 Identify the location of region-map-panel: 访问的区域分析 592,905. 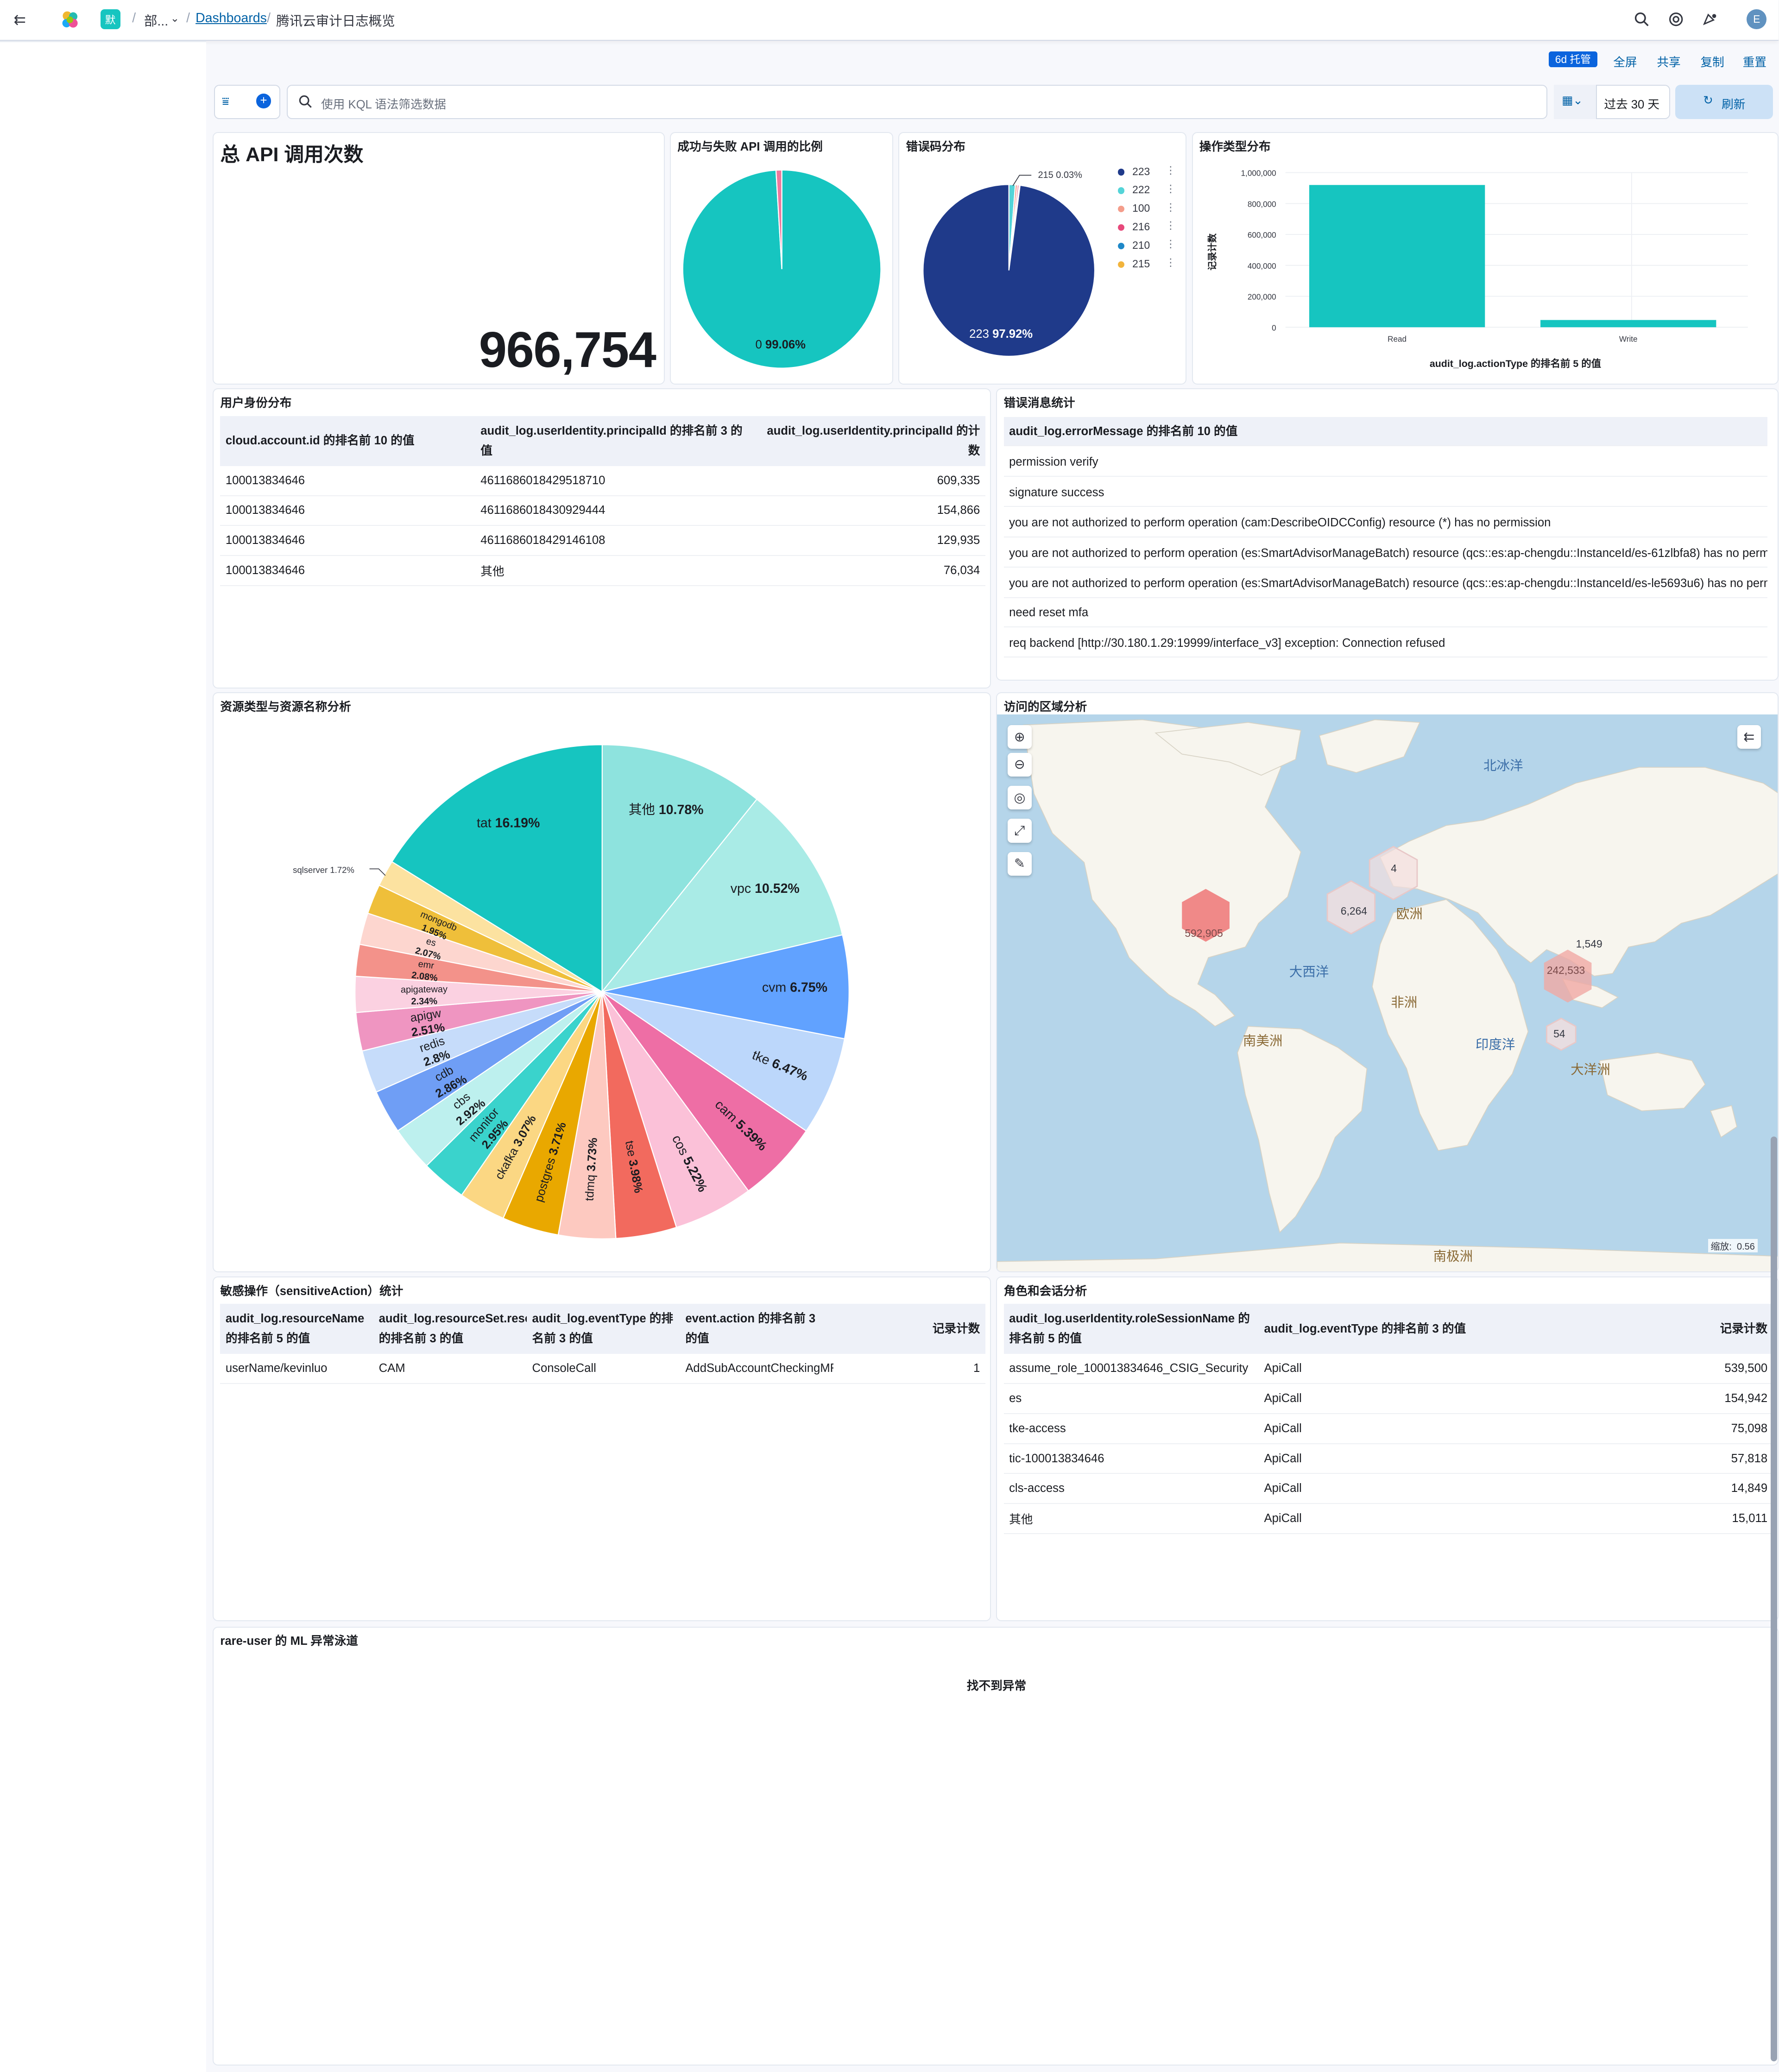
(1387, 982).